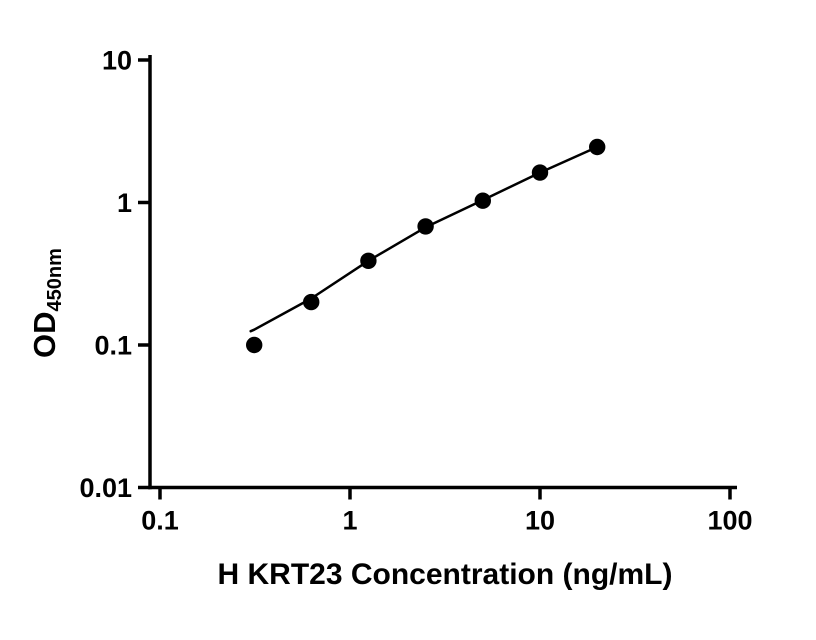  Describe the element at coordinates (55, 280) in the screenshot. I see `y-axis-title-subscript: 450nm` at that location.